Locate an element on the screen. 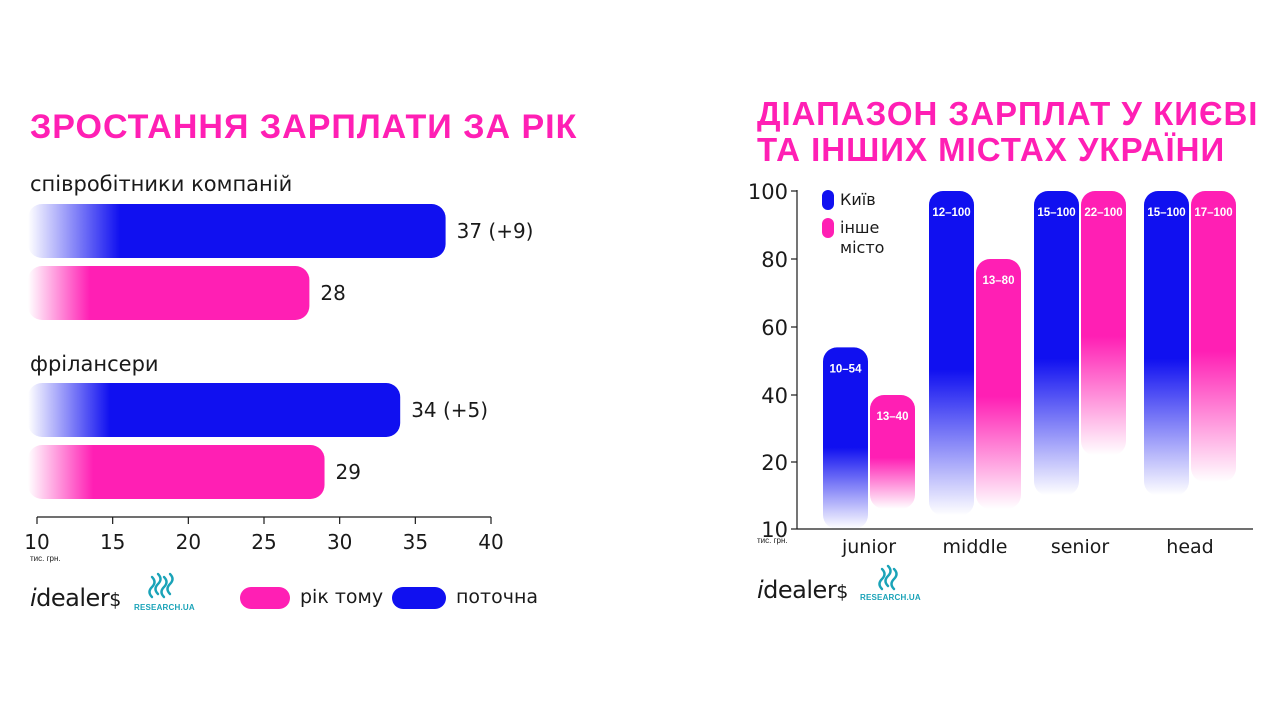 The image size is (1280, 720). category-label-senior: senior is located at coordinates (1080, 547).